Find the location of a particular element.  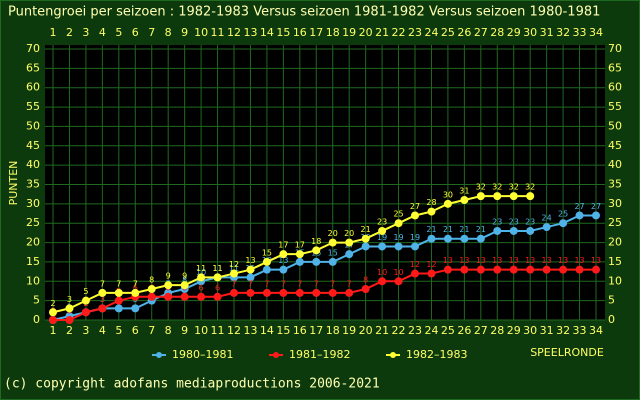

x-tick-label: 33 is located at coordinates (580, 32).